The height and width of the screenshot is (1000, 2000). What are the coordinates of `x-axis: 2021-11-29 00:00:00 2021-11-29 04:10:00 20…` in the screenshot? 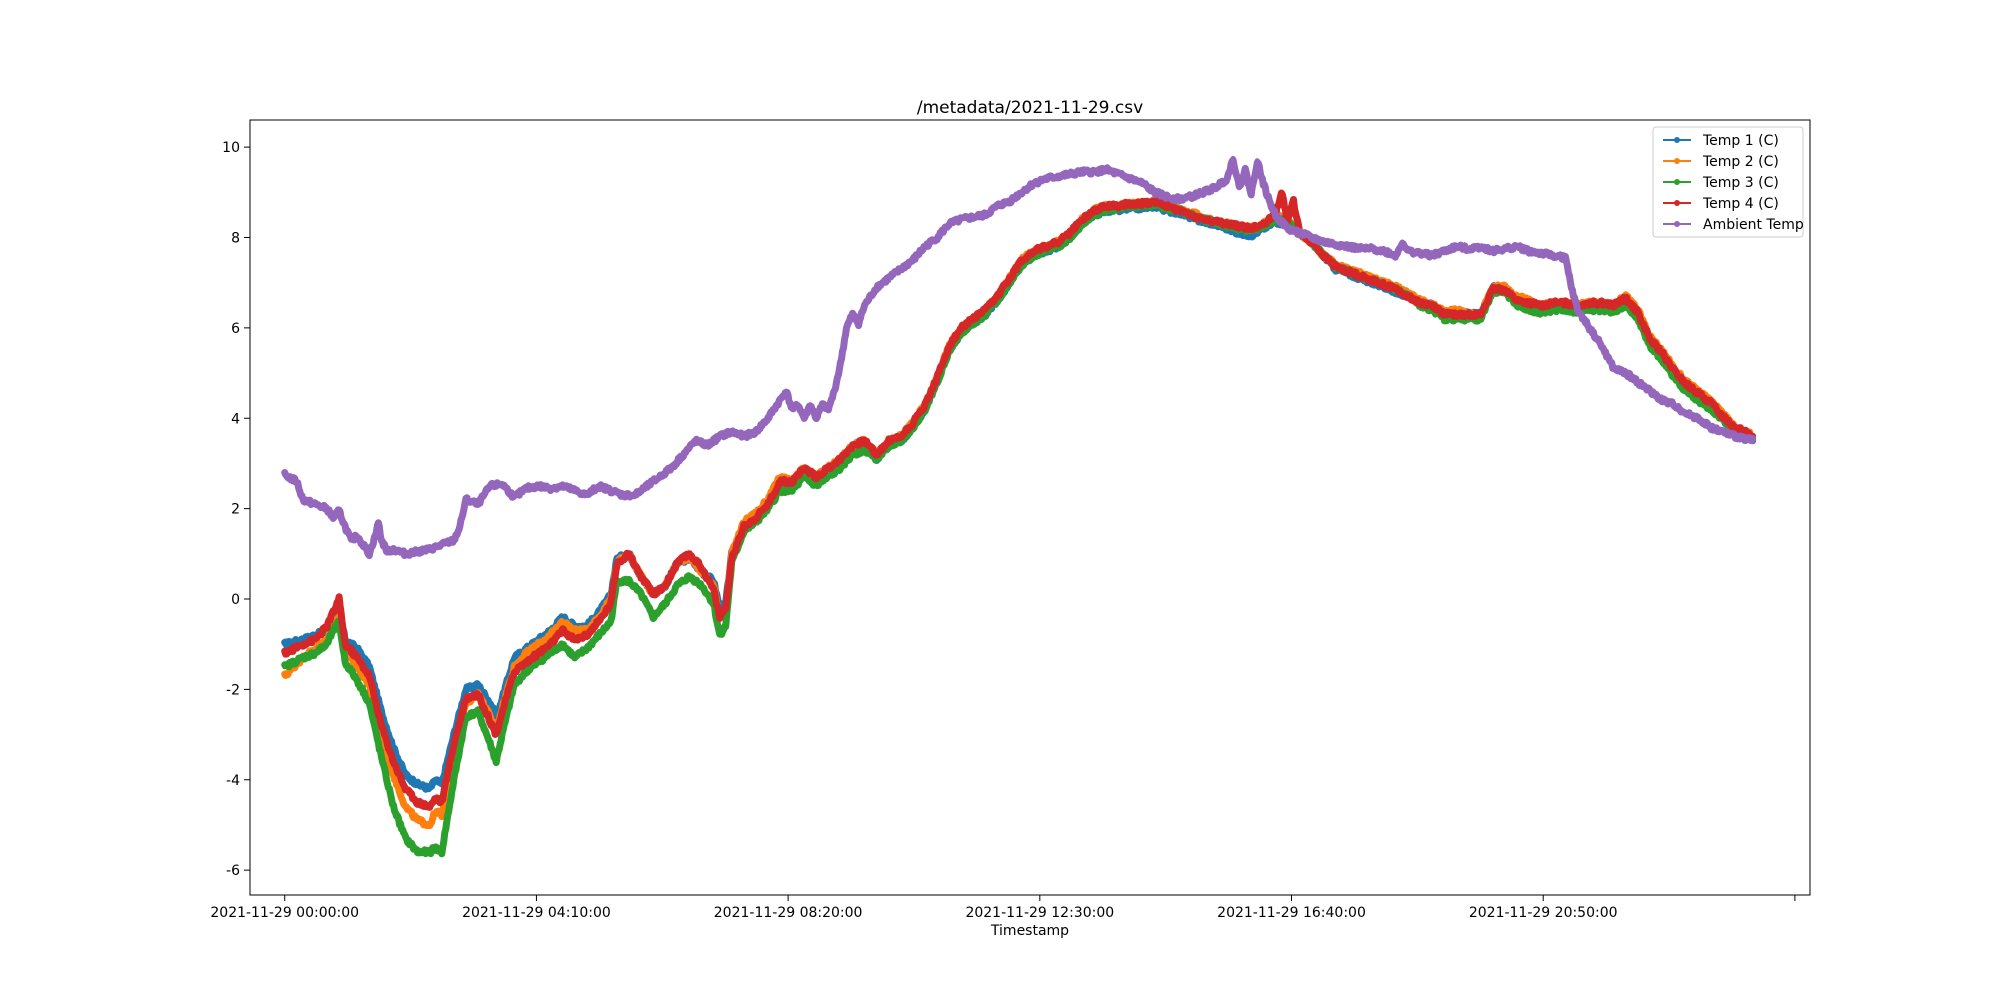 It's located at (1003, 908).